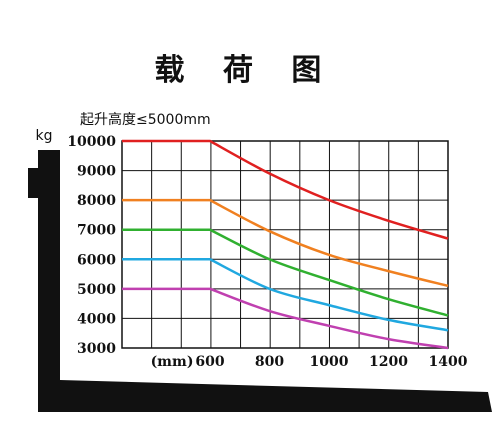 This screenshot has height=425, width=500. I want to click on y-tick-label: 4000, so click(96, 319).